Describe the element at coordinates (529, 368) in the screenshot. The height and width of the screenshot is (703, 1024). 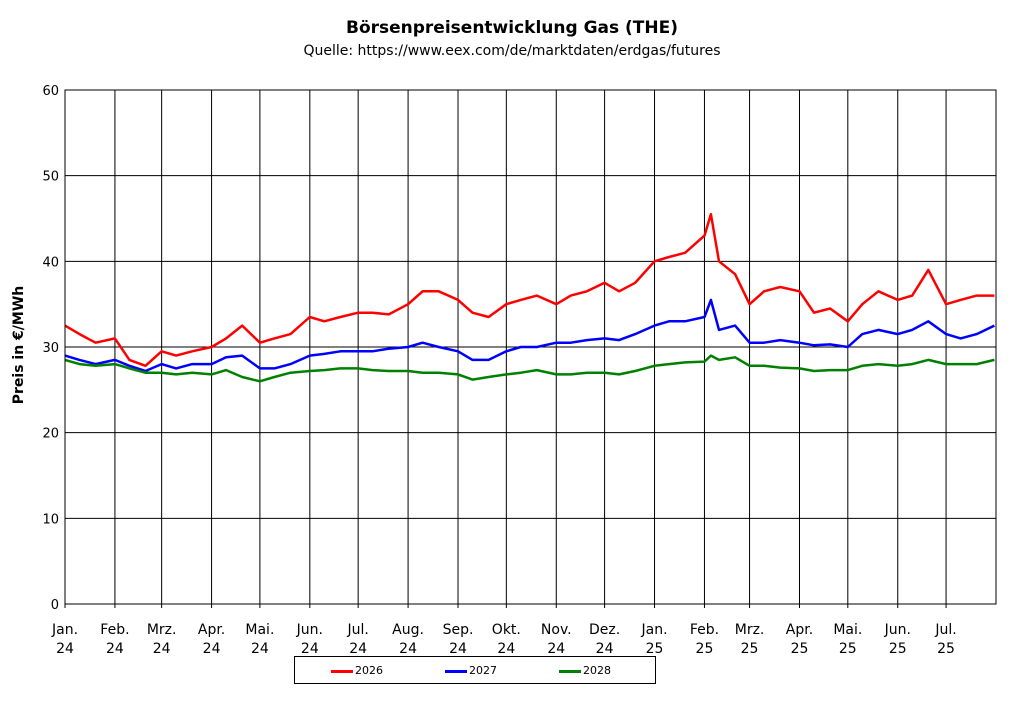
I see `series-line-2028` at that location.